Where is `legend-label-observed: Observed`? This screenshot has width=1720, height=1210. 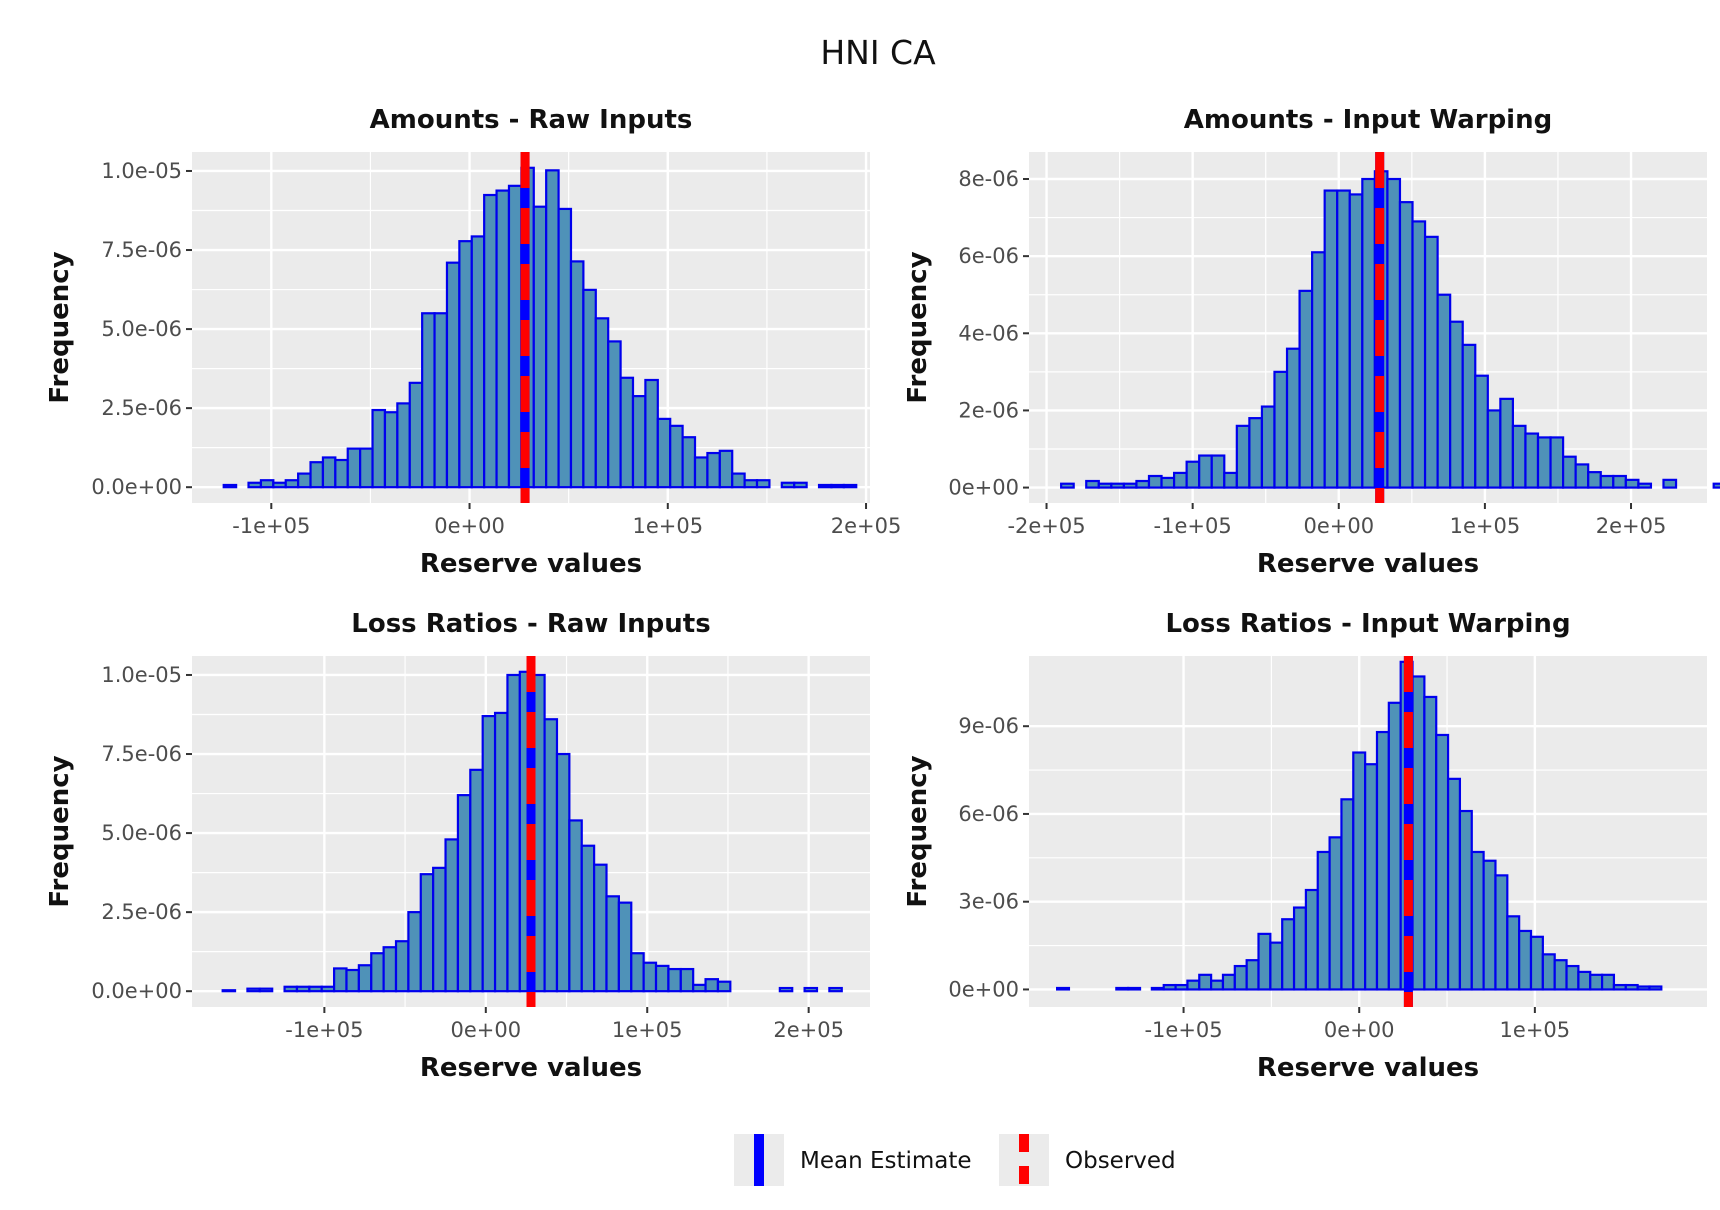 legend-label-observed: Observed is located at coordinates (1120, 1161).